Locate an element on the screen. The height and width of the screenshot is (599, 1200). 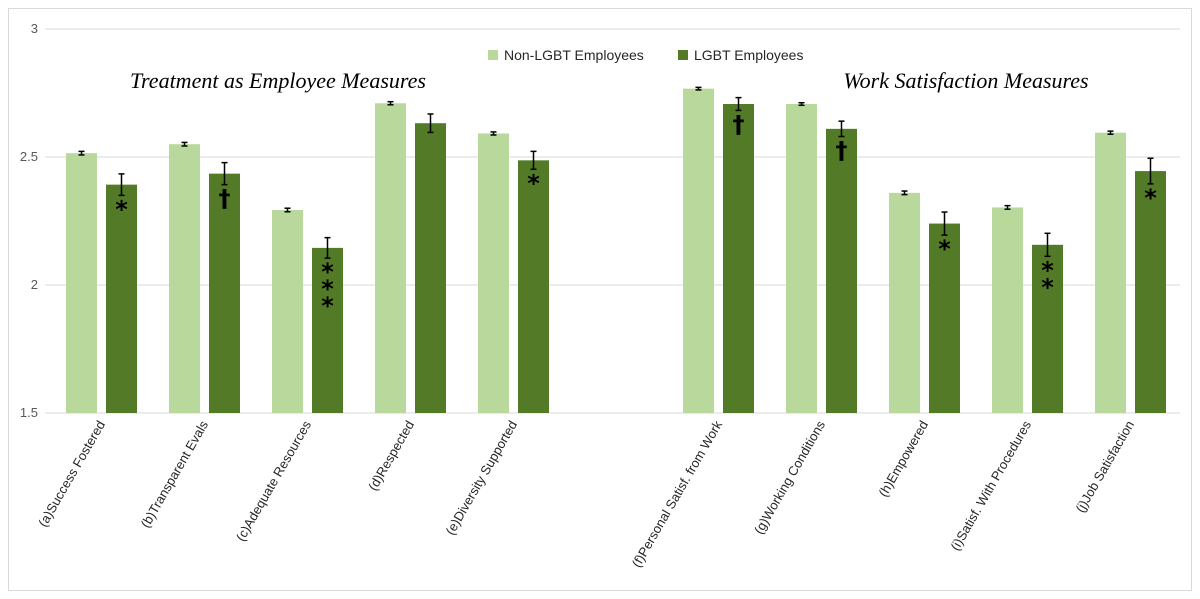
section-title: Work Satisfaction Measures is located at coordinates (965, 80).